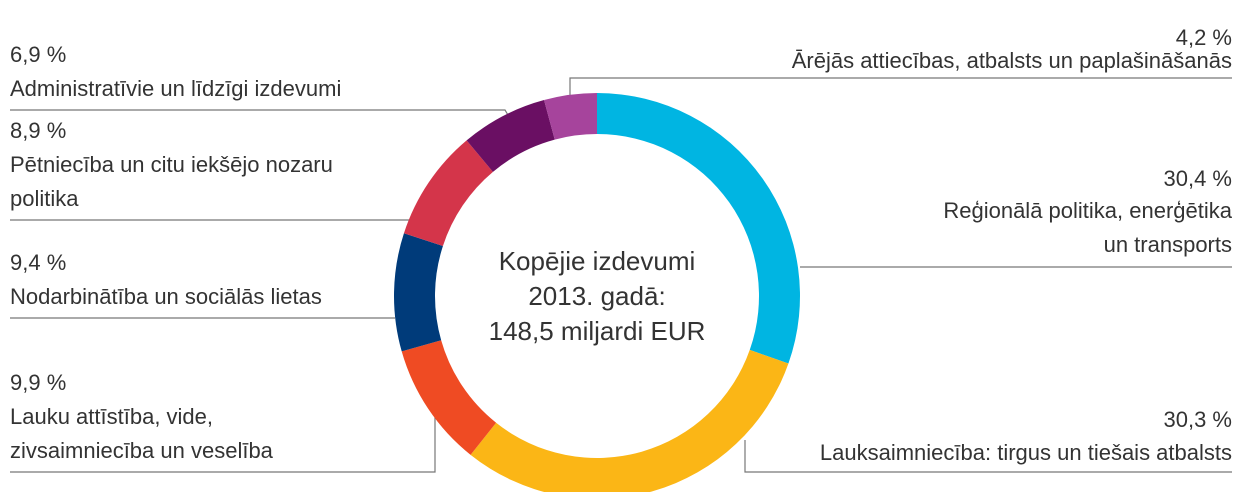 The height and width of the screenshot is (492, 1240). I want to click on value-label: 30,3 %, so click(1198, 419).